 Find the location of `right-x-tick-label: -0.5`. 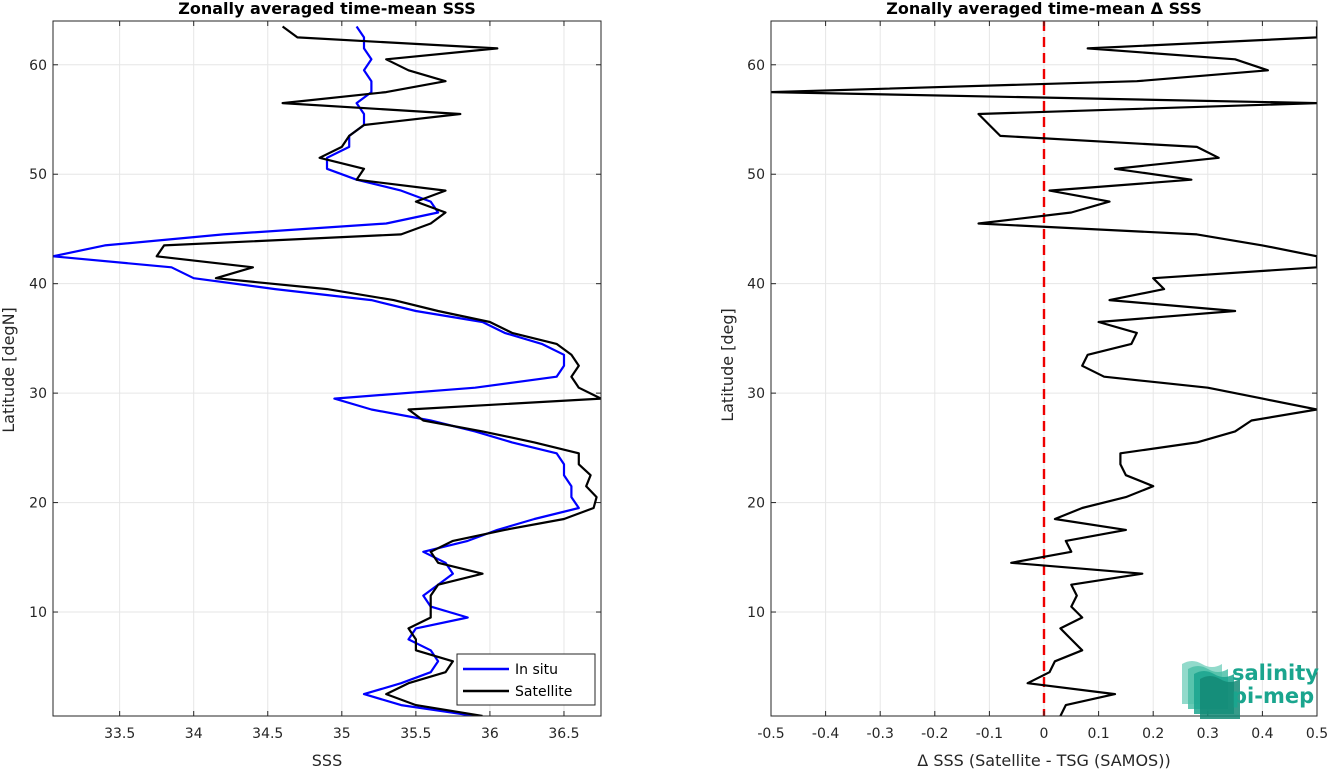

right-x-tick-label: -0.5 is located at coordinates (770, 734).